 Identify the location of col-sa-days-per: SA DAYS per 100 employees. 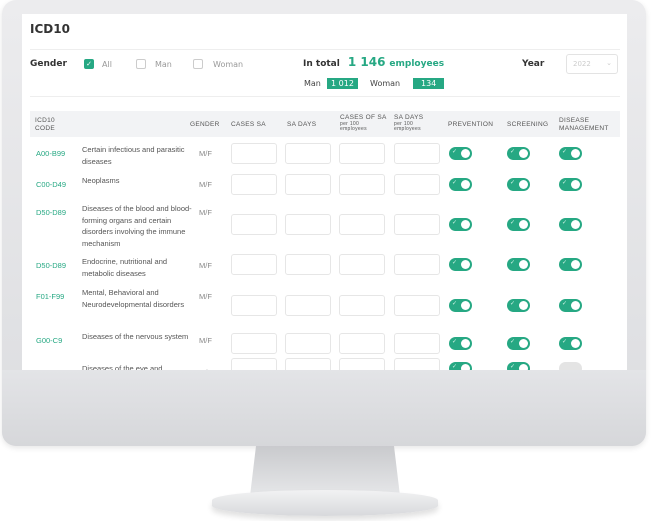
(411, 123).